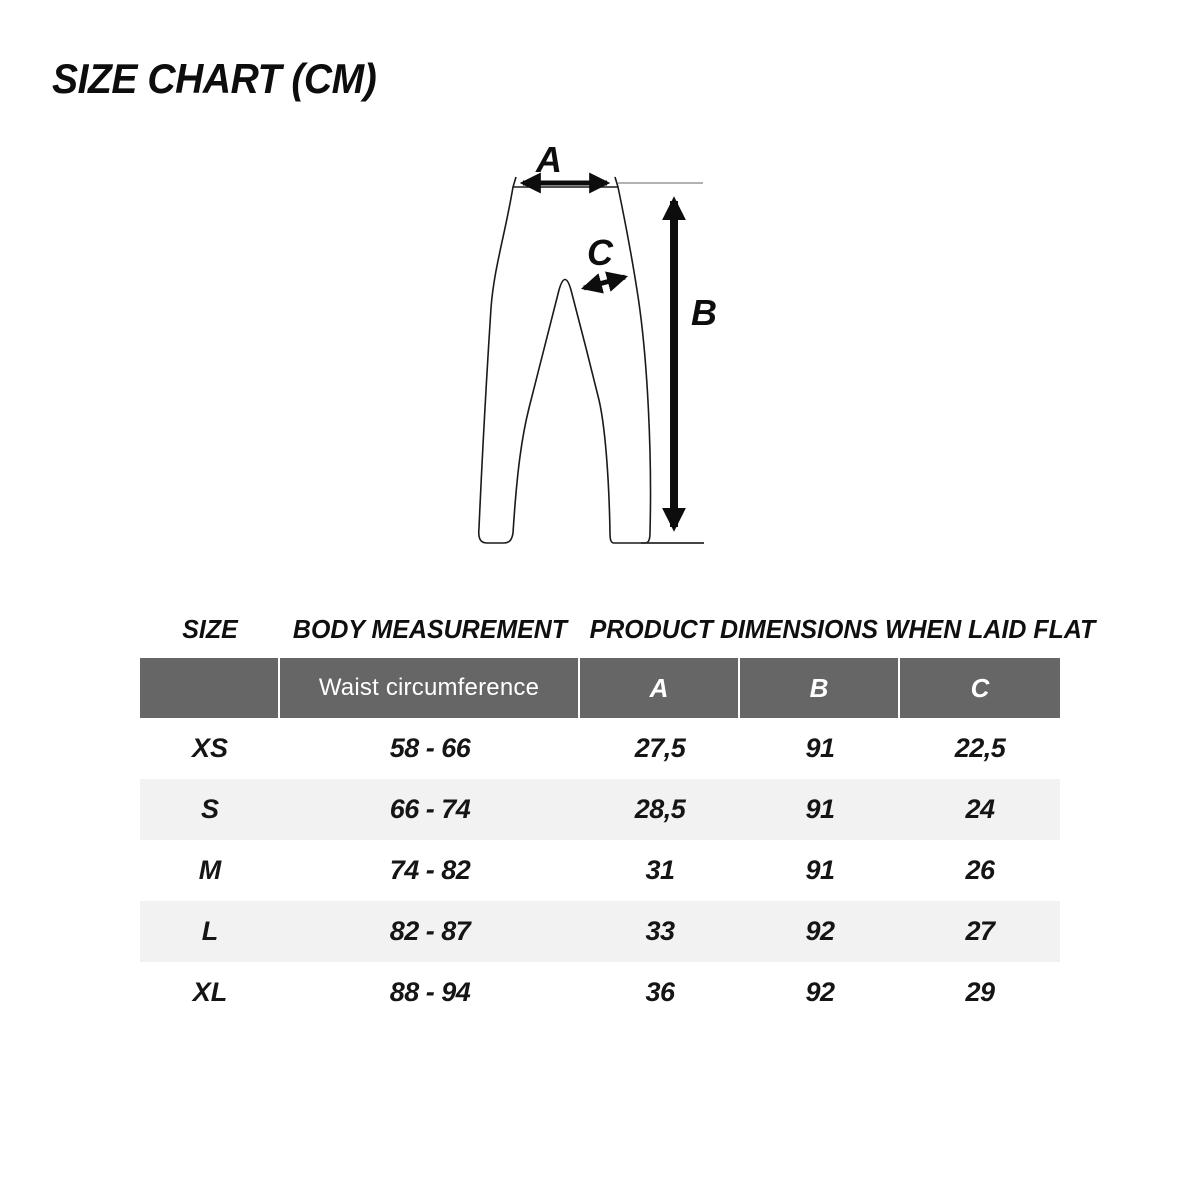  What do you see at coordinates (660, 870) in the screenshot?
I see `dimension-a: 31` at bounding box center [660, 870].